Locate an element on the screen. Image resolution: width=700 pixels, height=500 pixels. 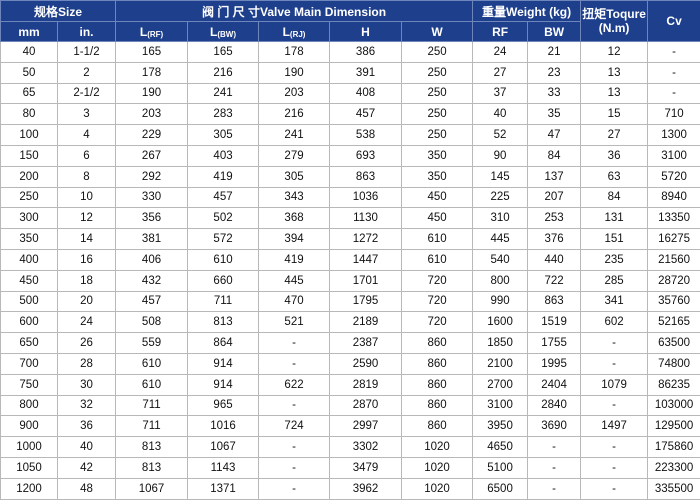
table-cell: 445 is located at coordinates (500, 239).